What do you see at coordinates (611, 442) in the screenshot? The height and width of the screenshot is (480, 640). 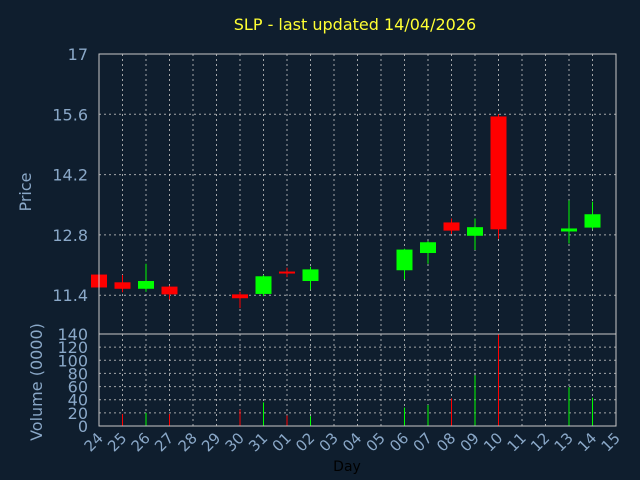 I see `x-tick-label: 15` at bounding box center [611, 442].